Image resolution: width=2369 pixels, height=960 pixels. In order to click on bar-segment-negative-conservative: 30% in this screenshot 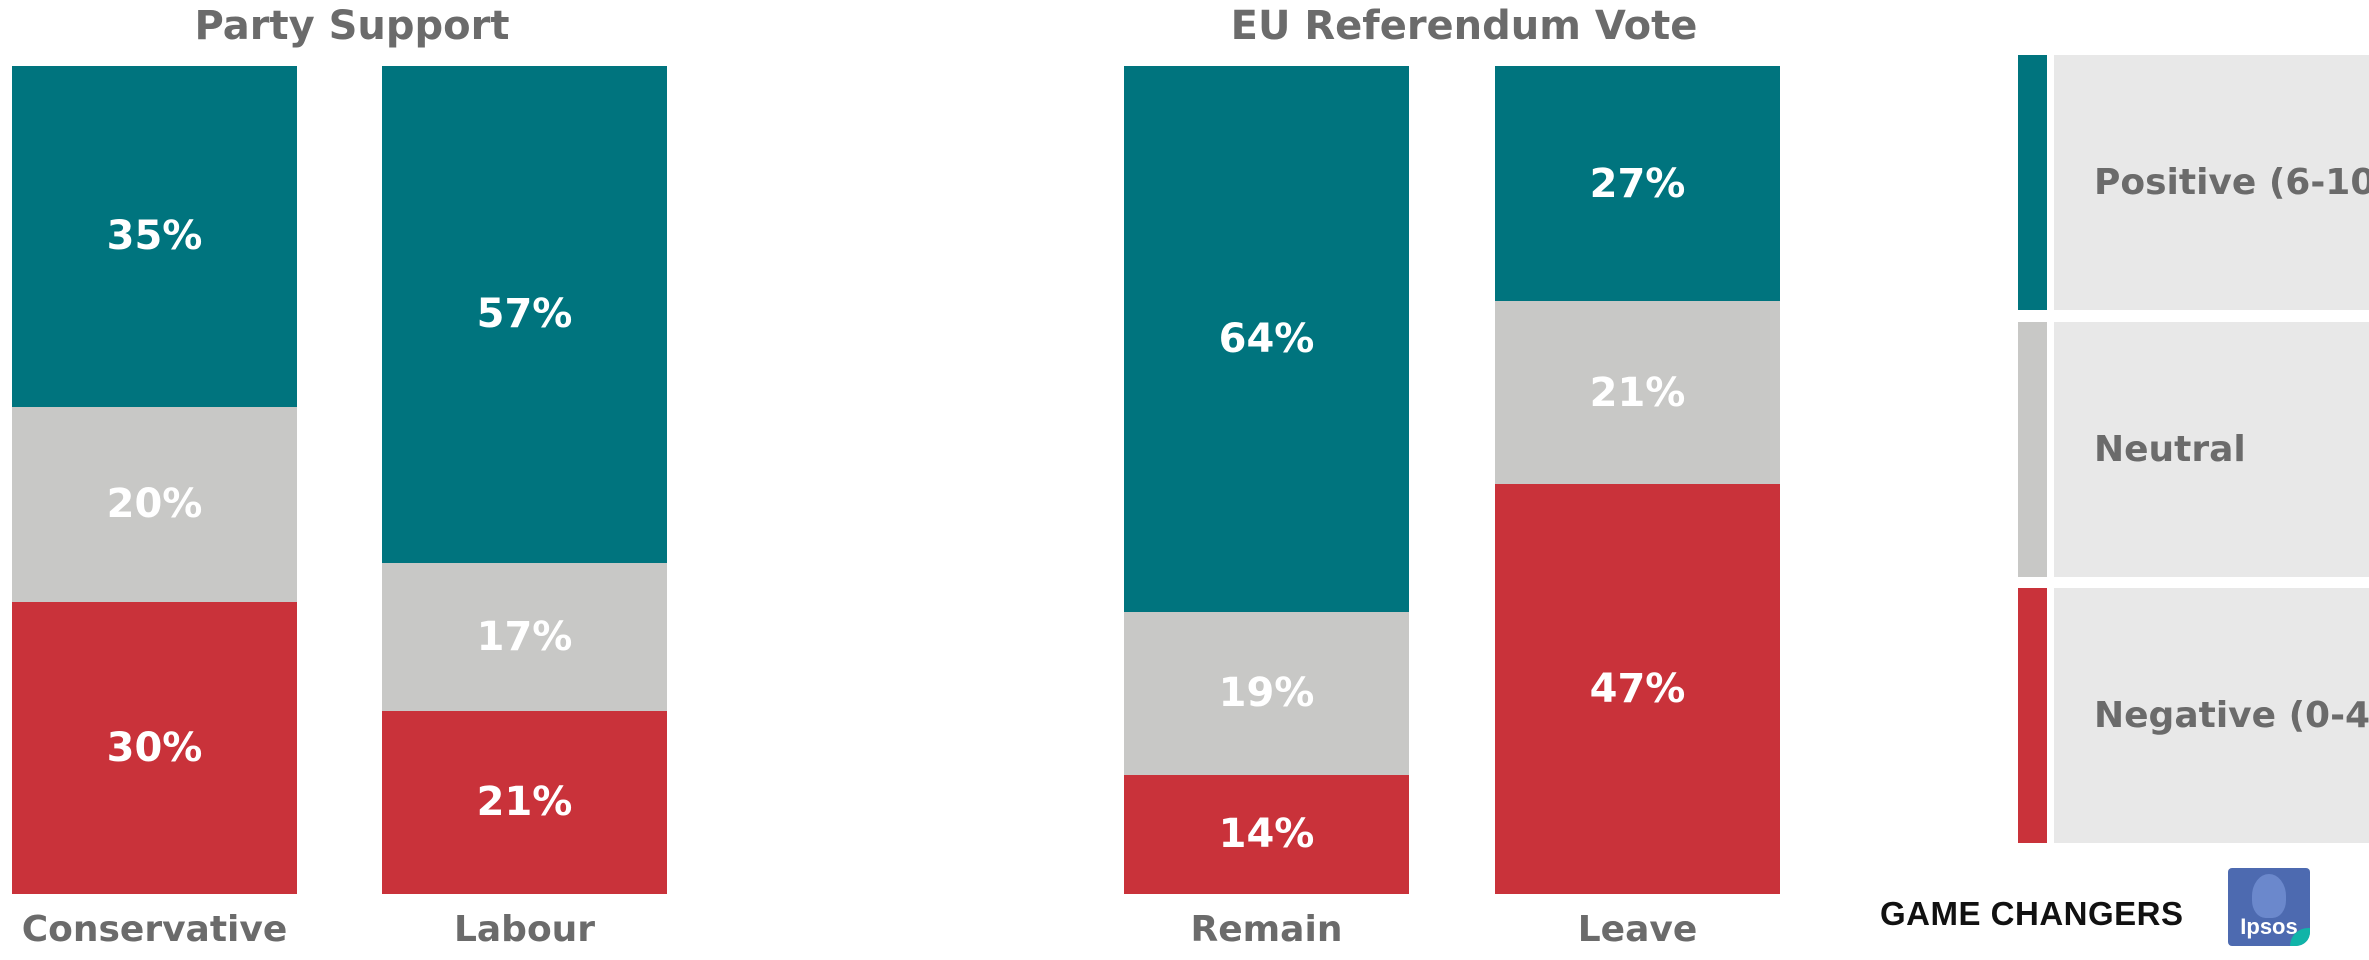, I will do `click(154, 747)`.